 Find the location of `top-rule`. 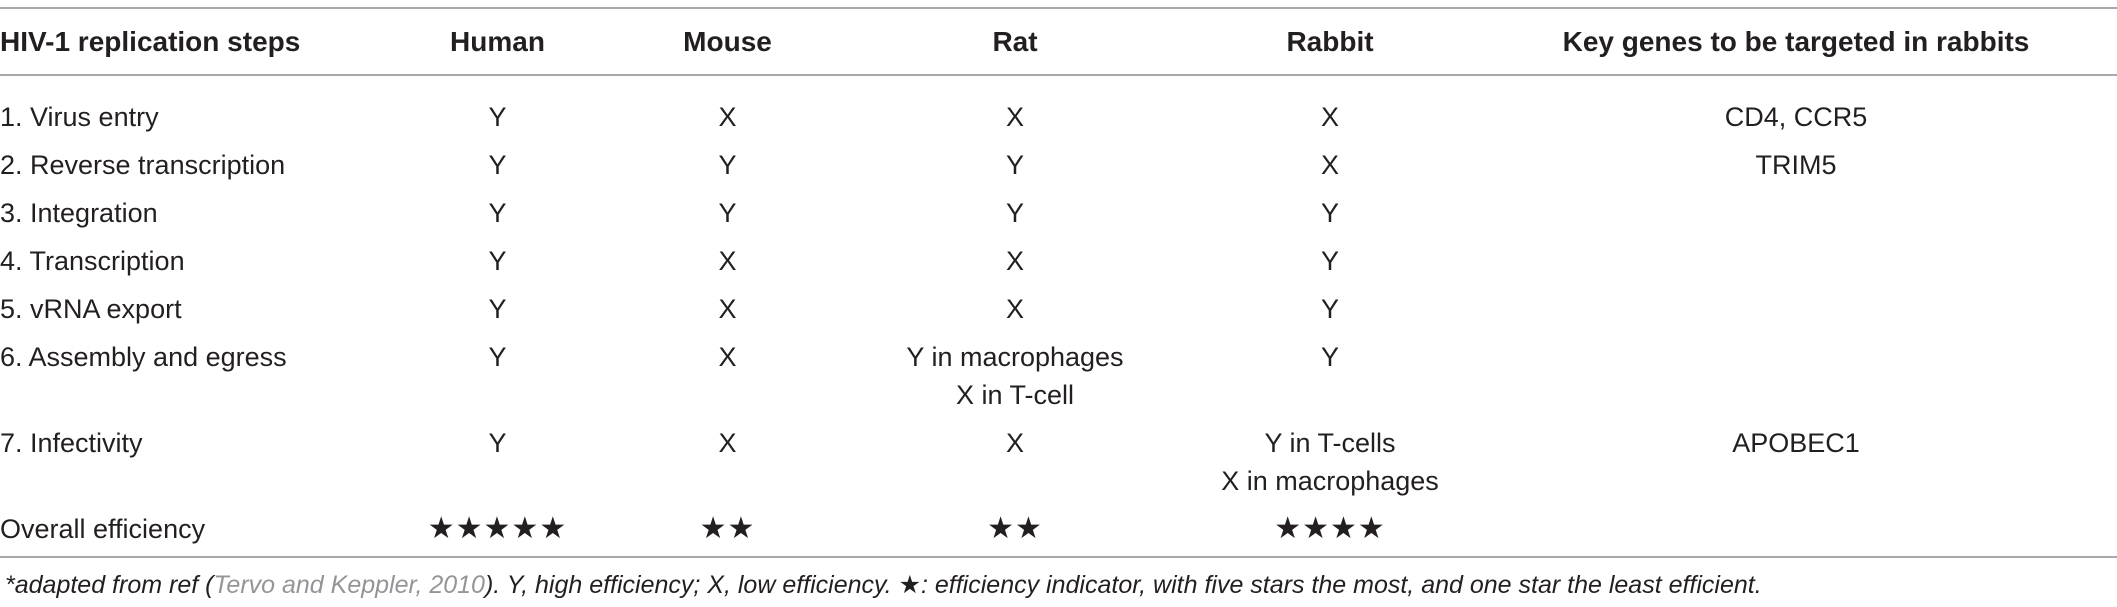

top-rule is located at coordinates (1058, 8).